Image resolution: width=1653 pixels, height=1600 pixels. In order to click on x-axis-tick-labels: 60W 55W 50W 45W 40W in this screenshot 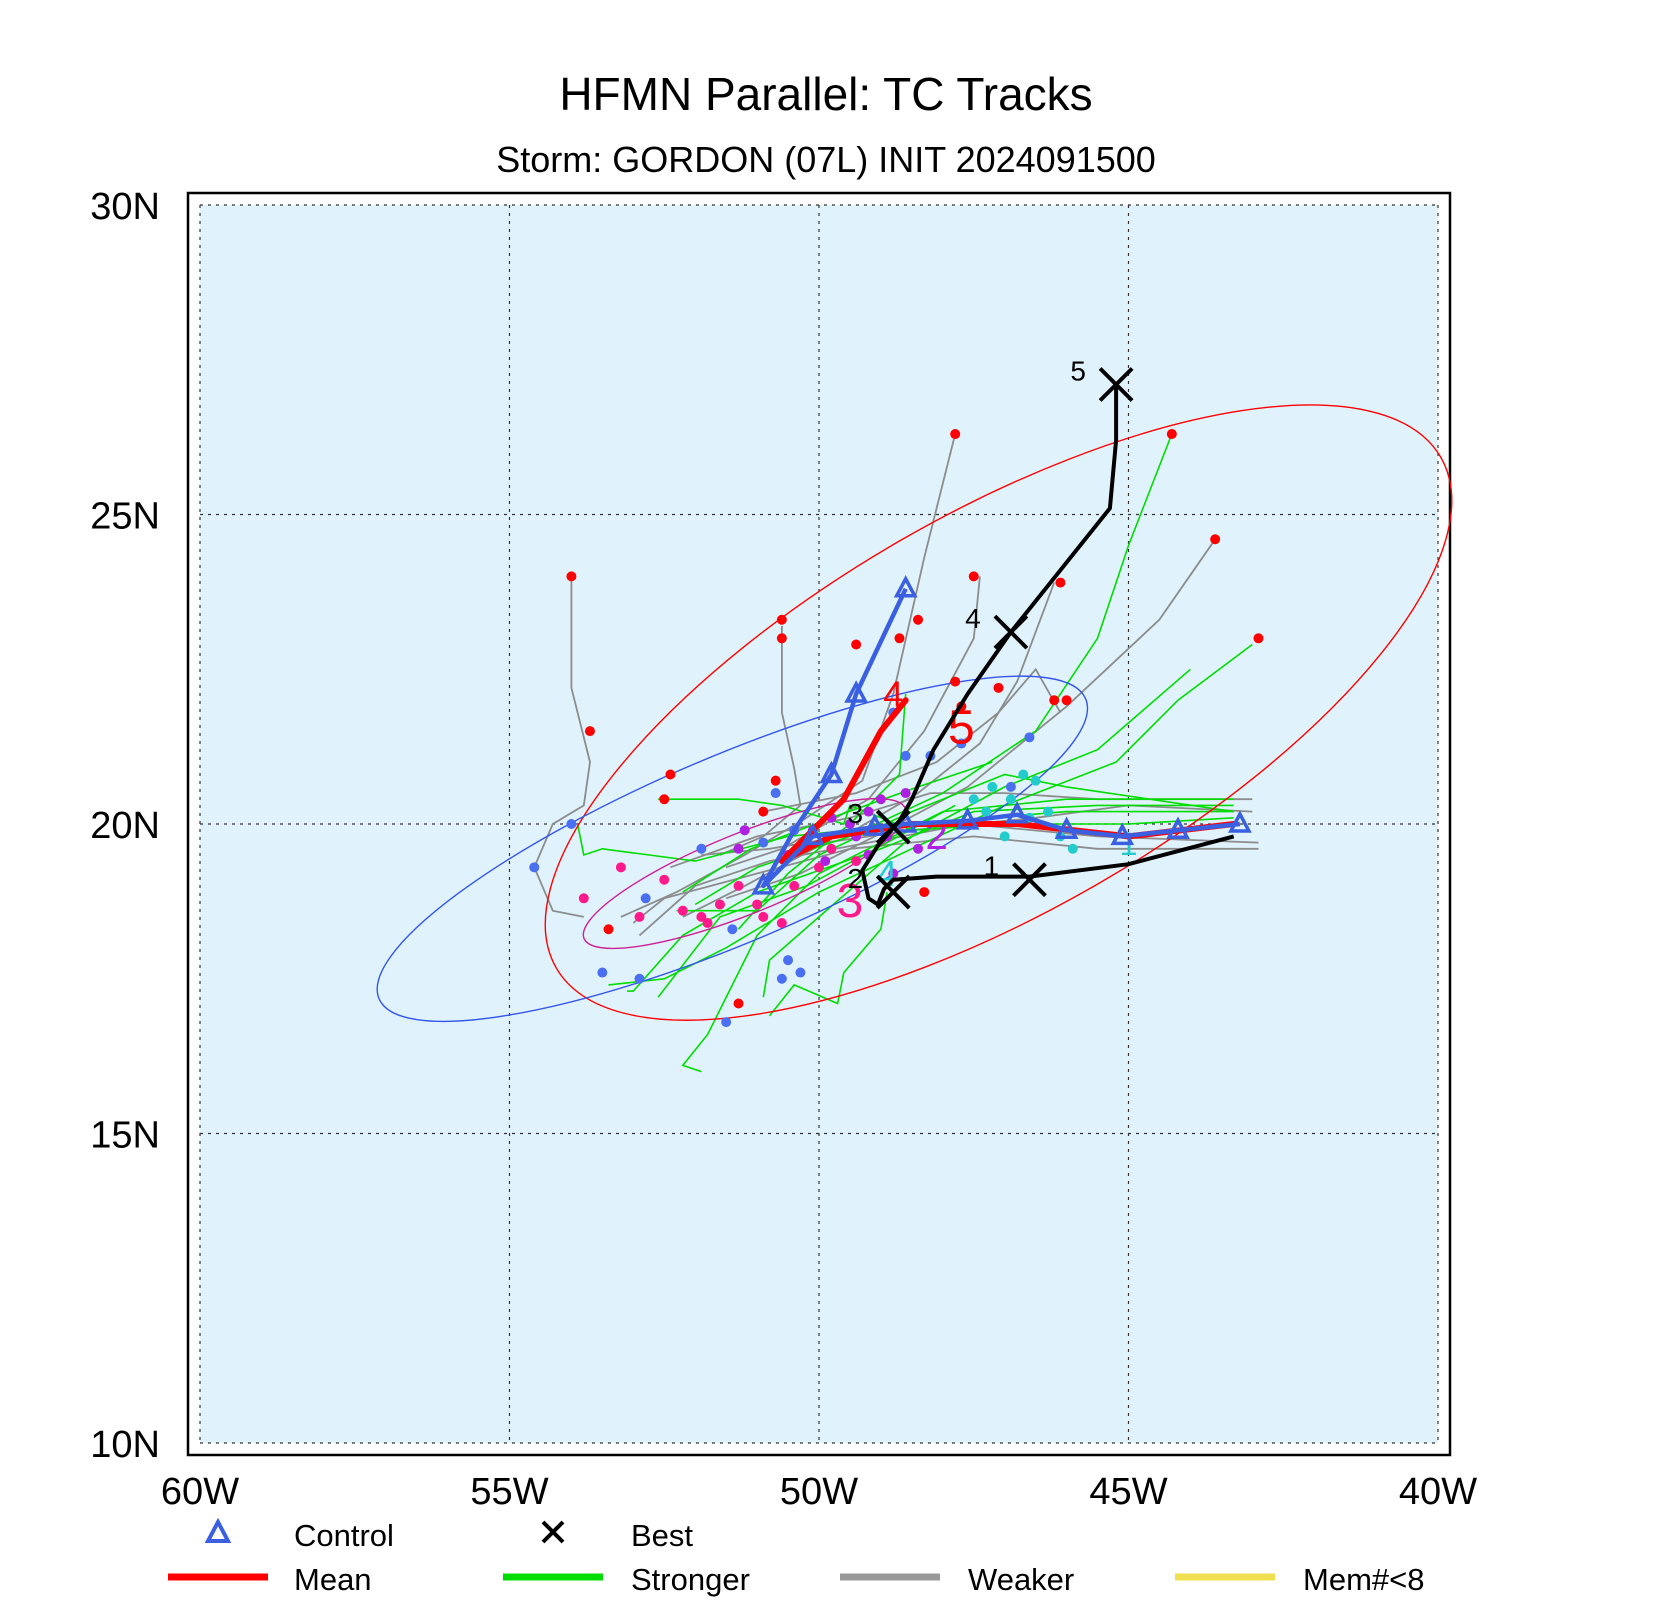, I will do `click(819, 1492)`.